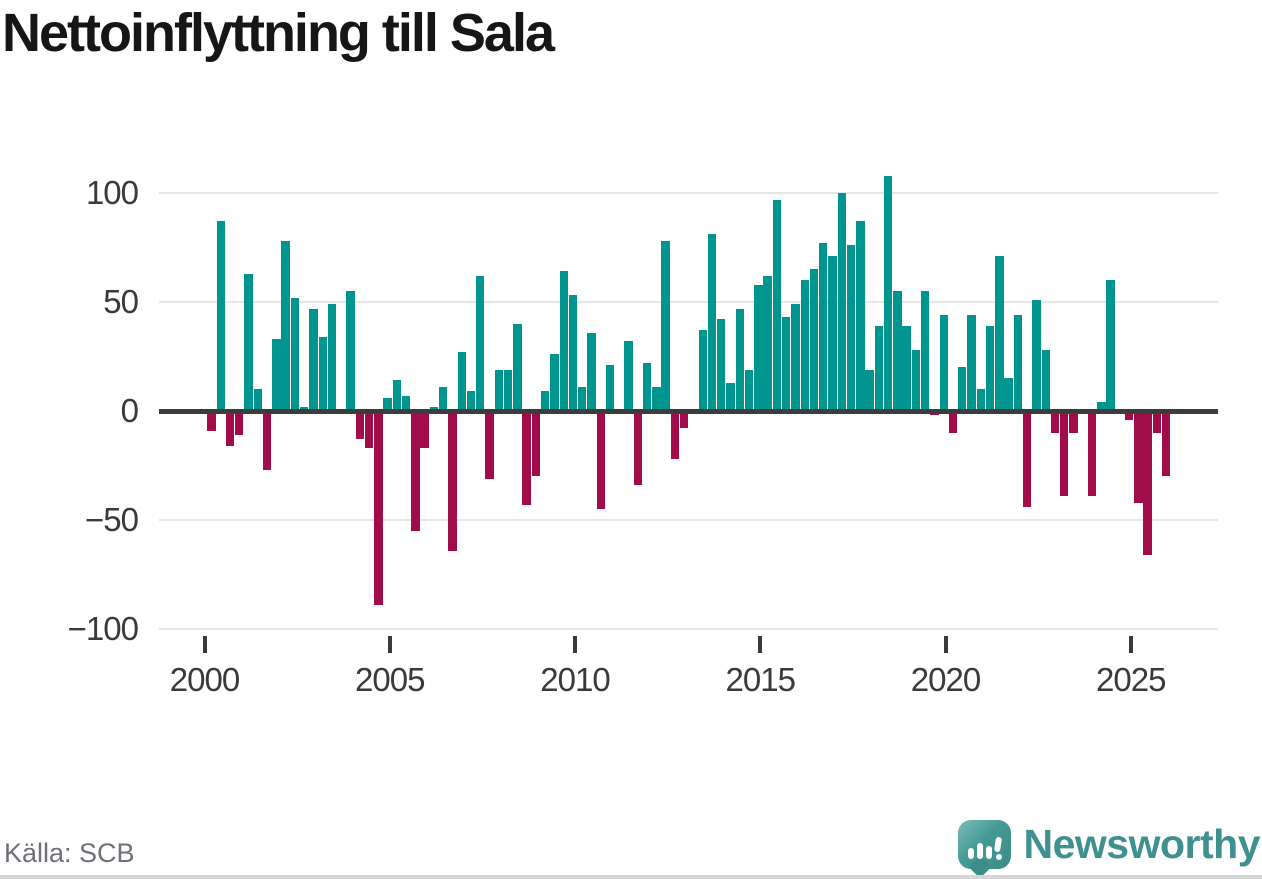 The width and height of the screenshot is (1262, 879). I want to click on bar-2013-q3, so click(712, 322).